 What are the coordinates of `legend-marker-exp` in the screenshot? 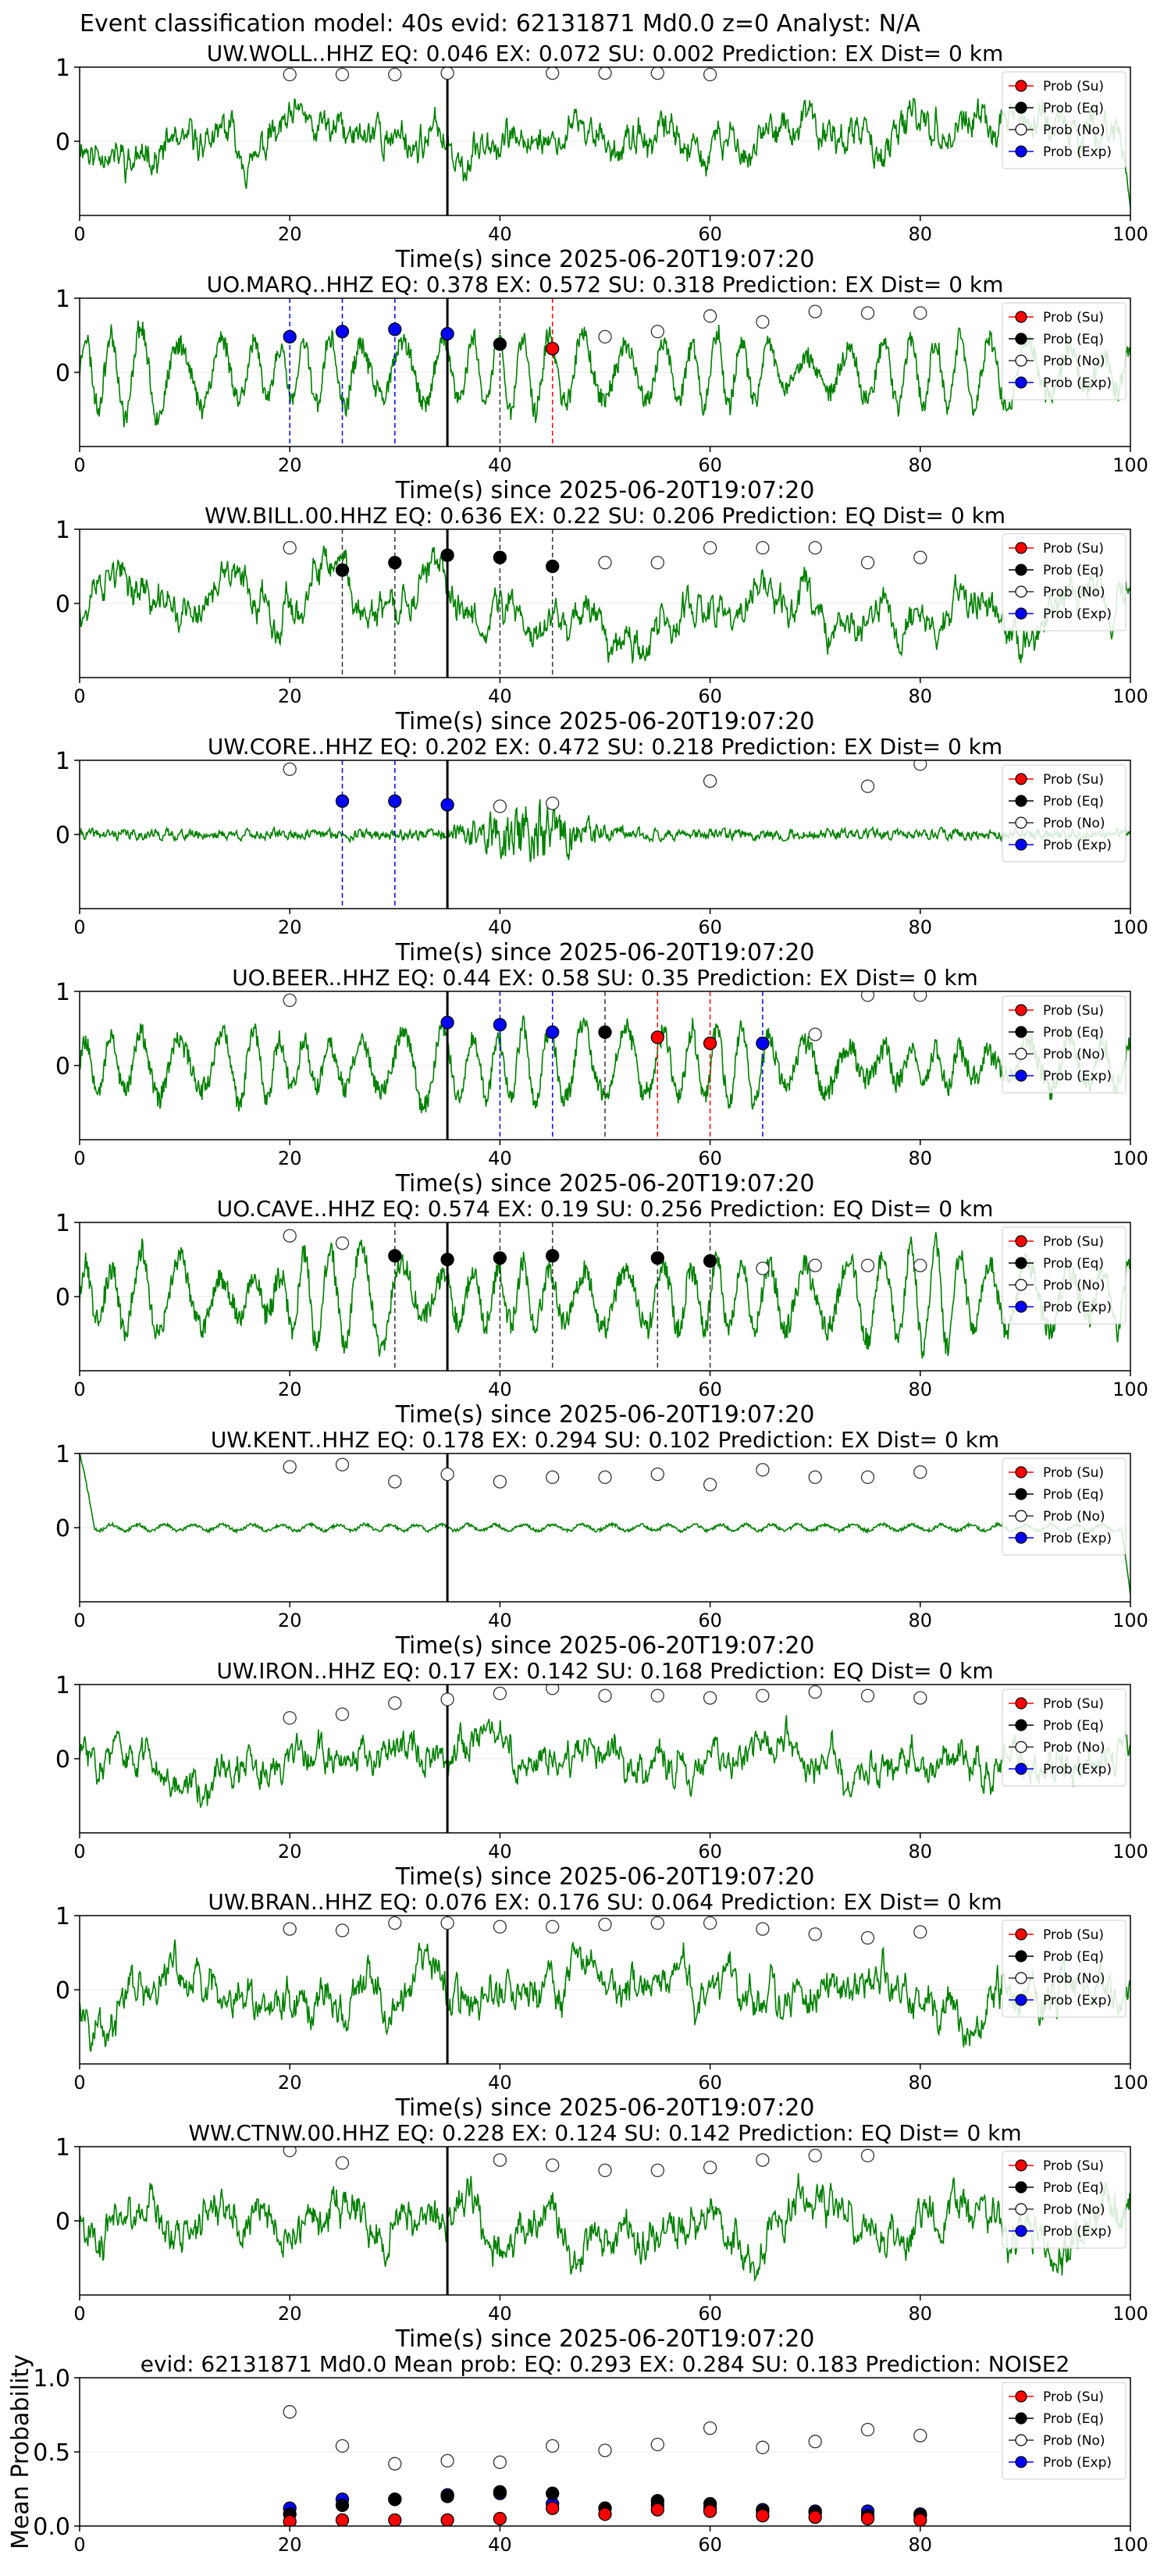 It's located at (1021, 613).